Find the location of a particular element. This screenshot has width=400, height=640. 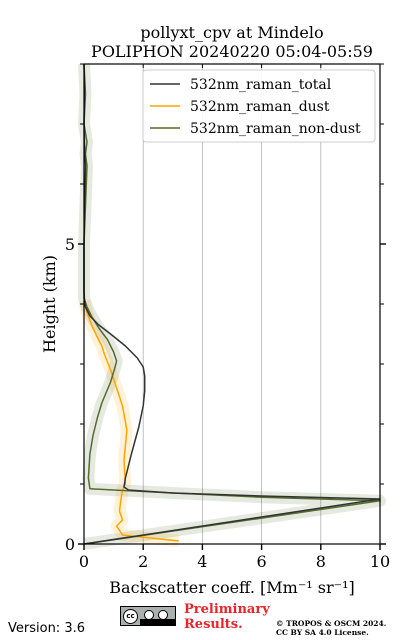

legend-label-532nm_raman_non-dust: 532nm_raman_non-dust is located at coordinates (275, 129).